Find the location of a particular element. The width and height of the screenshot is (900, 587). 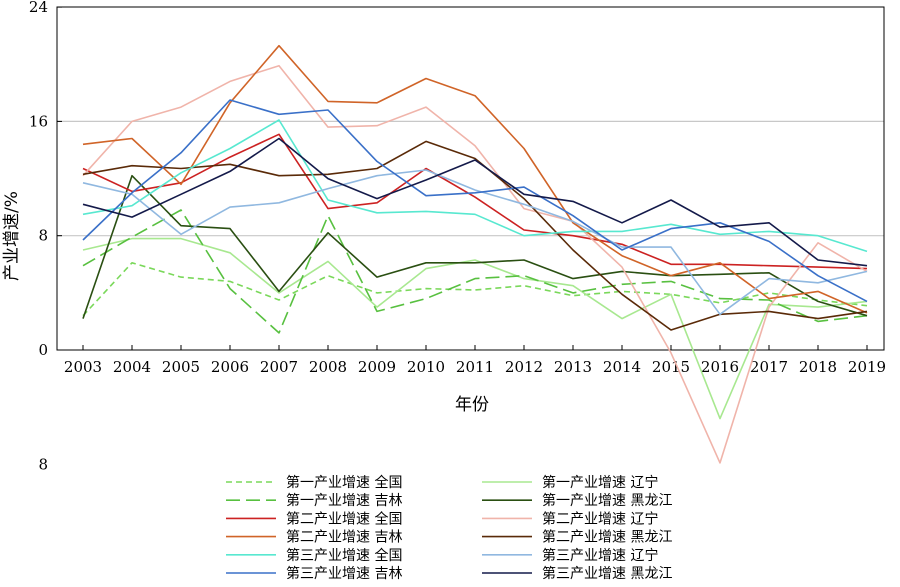

x-tick-label: 2019 is located at coordinates (867, 367).